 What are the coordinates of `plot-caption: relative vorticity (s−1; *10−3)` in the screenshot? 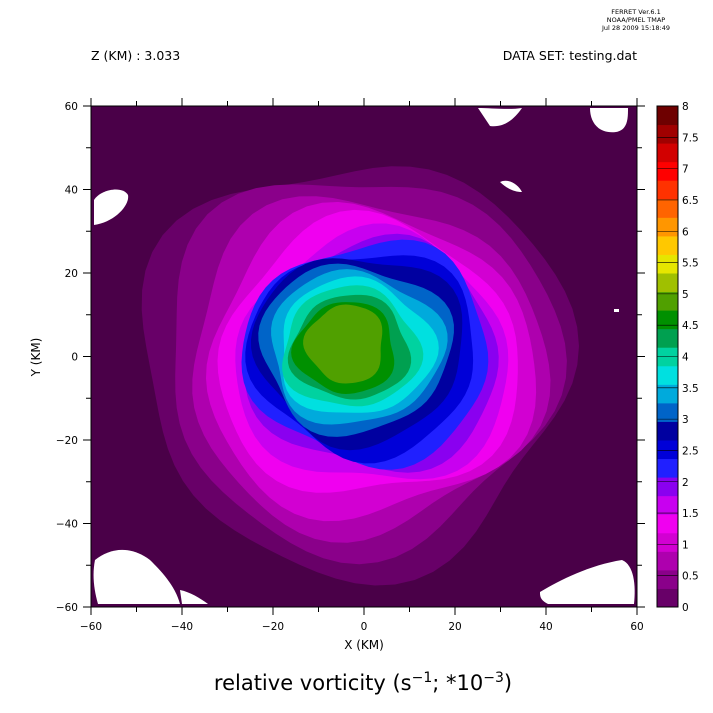 It's located at (363, 682).